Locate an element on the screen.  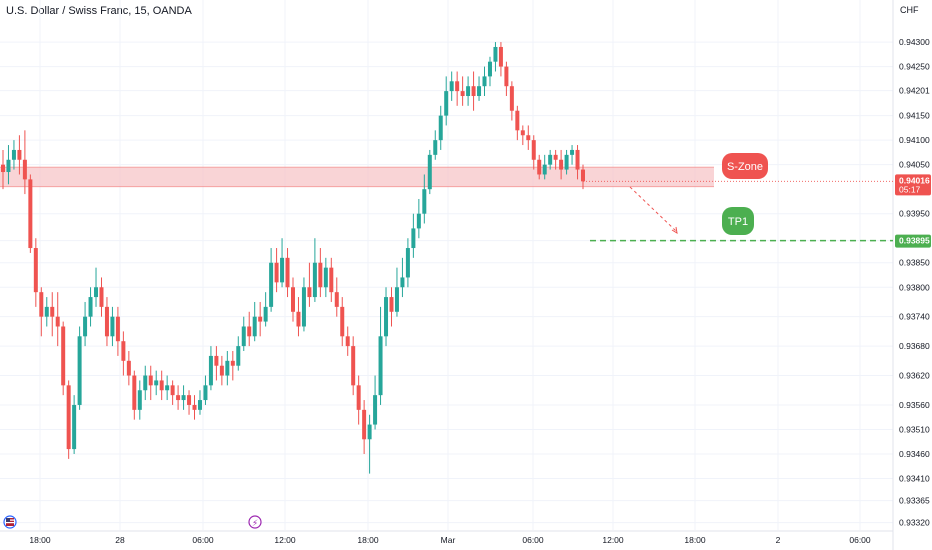
price-tick-label: 0.93620 is located at coordinates (914, 376).